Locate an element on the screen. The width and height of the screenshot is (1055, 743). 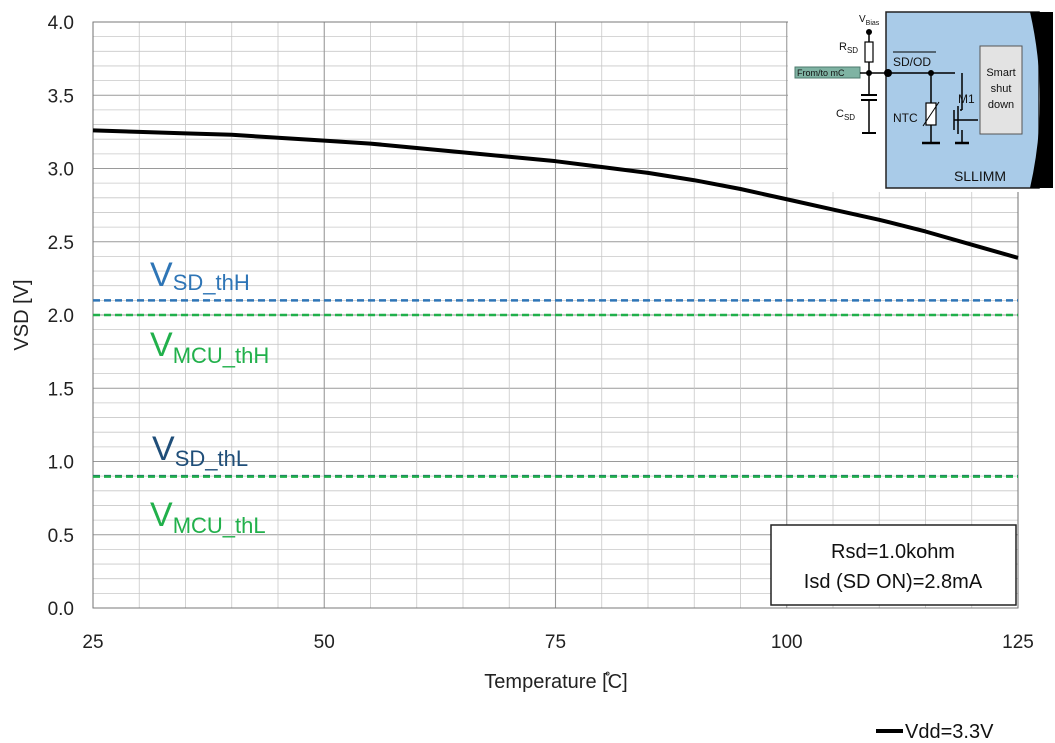
y-tick-label: 0.5 is located at coordinates (61, 536).